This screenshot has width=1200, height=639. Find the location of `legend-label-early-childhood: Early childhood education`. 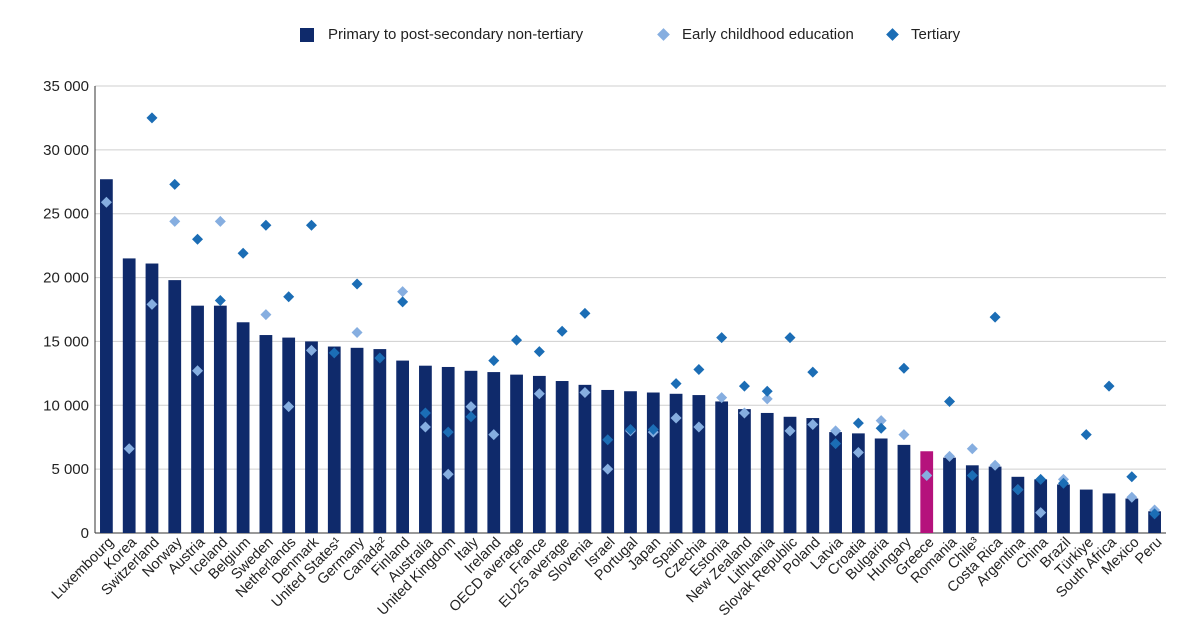

legend-label-early-childhood: Early childhood education is located at coordinates (768, 34).